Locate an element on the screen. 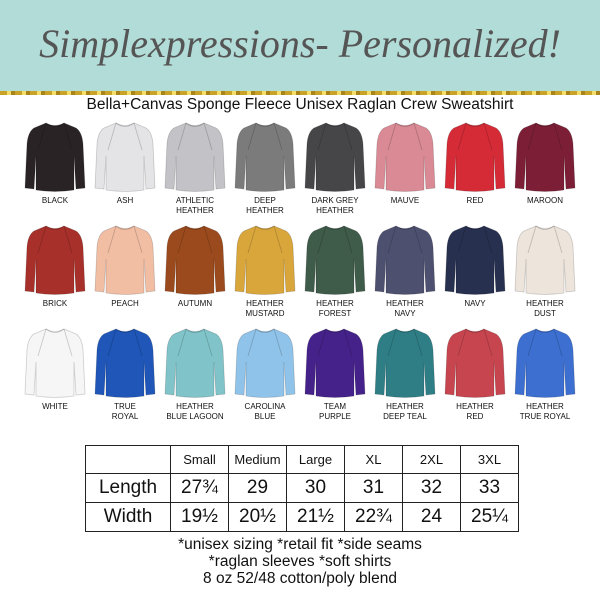 The width and height of the screenshot is (600, 600). note-line: *raglan sleeves *soft shirts is located at coordinates (300, 561).